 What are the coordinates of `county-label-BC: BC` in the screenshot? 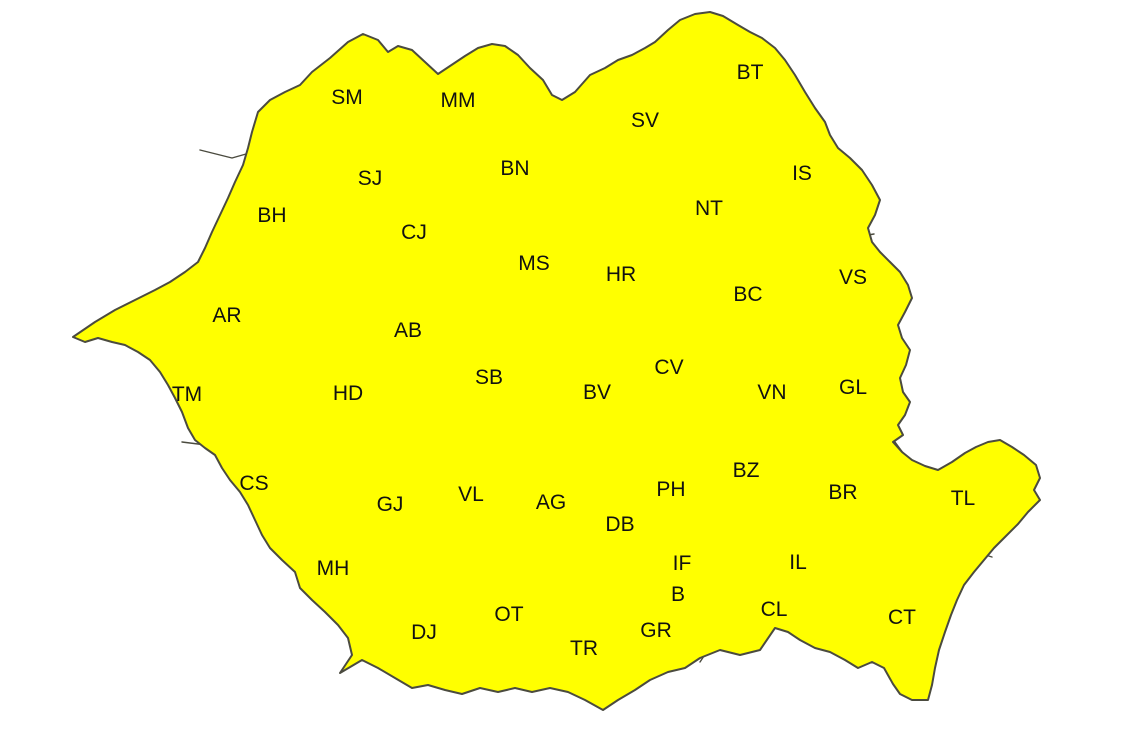 It's located at (747, 294).